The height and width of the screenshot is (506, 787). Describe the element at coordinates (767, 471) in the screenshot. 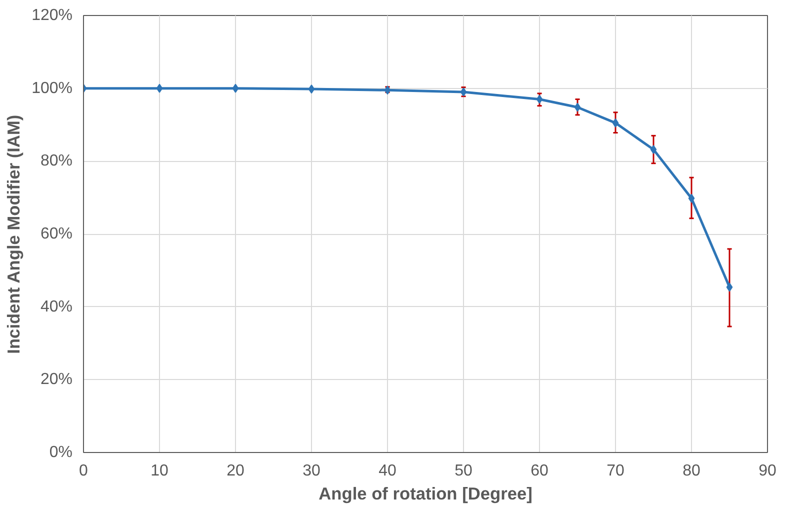

I see `x-tick-label: 90` at that location.